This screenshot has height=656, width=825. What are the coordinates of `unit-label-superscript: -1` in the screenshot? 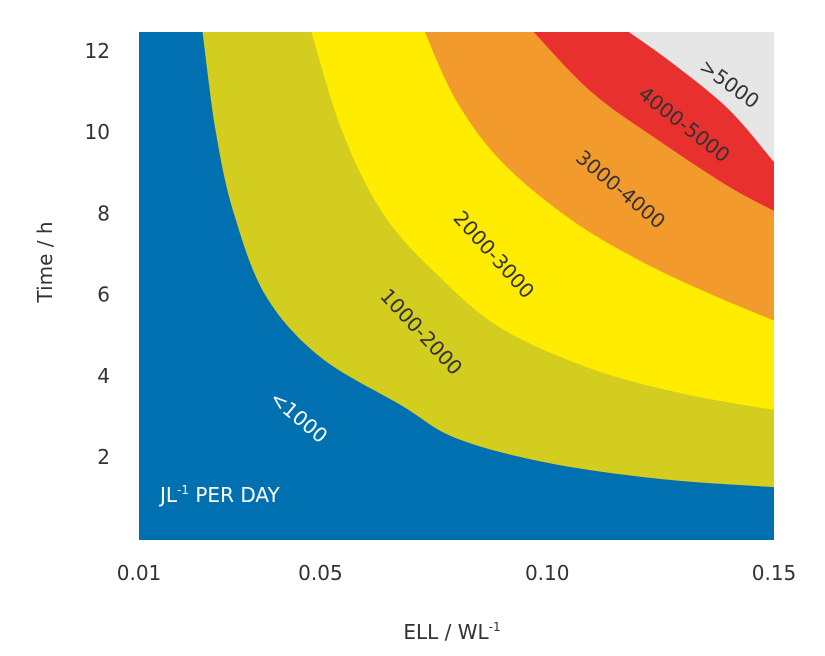 It's located at (183, 490).